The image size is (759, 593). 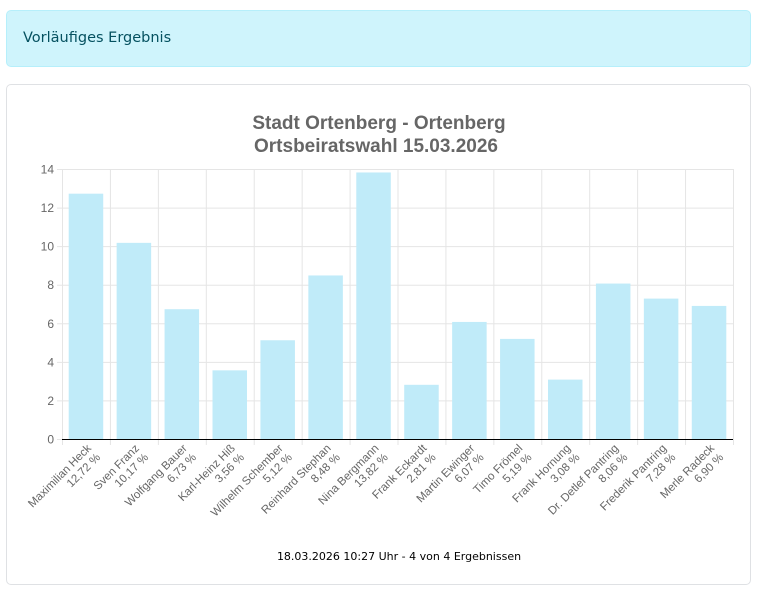 I want to click on y-tick-label: 10, so click(x=48, y=247).